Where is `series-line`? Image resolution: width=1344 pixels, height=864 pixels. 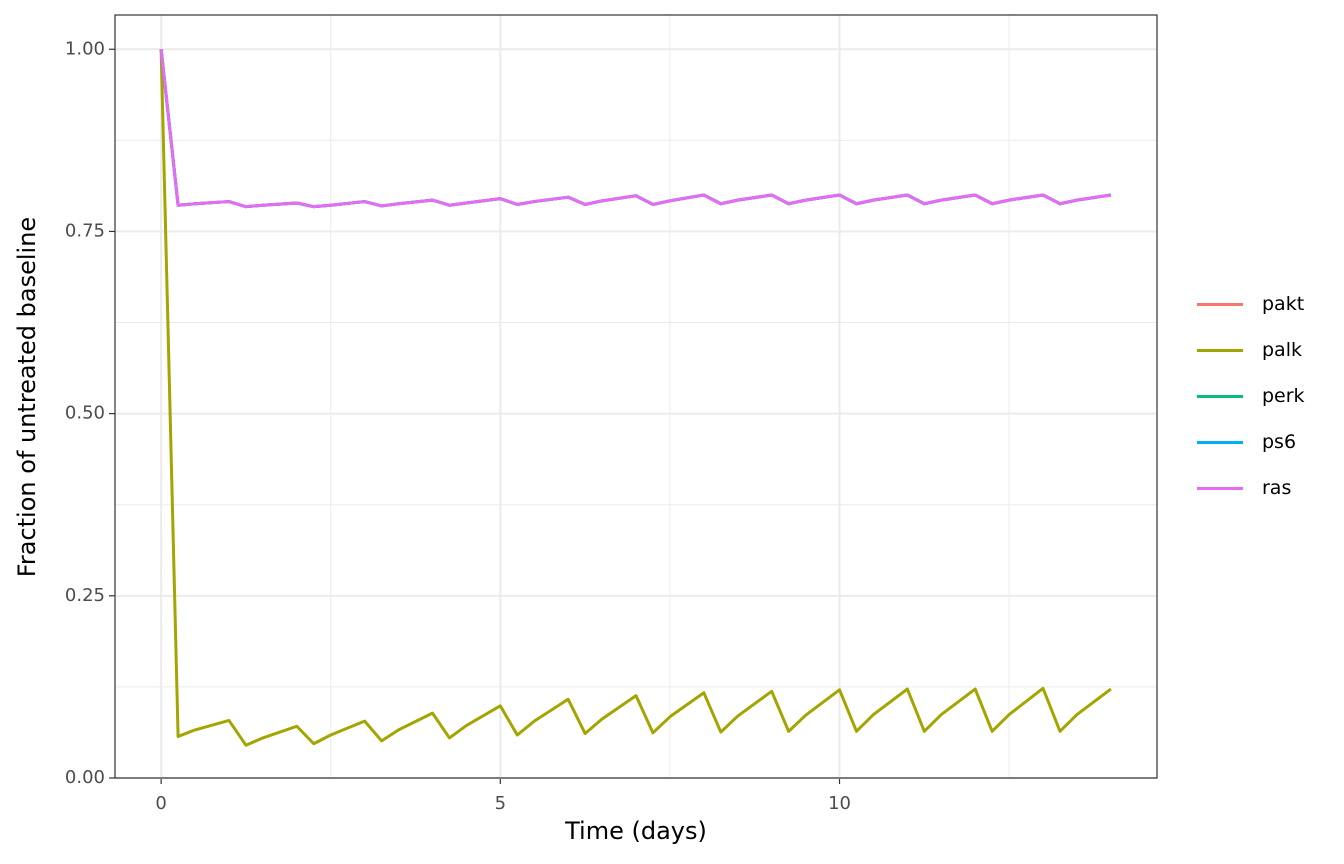 series-line is located at coordinates (635, 129).